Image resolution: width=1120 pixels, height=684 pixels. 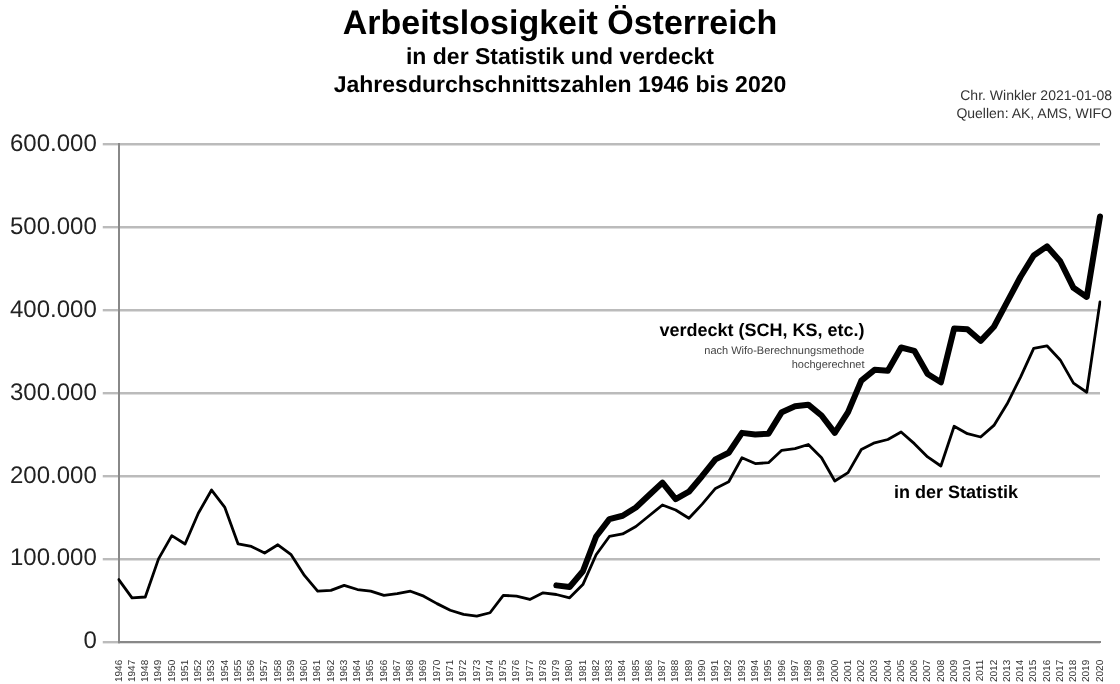 I want to click on series-label: in der Statistik, so click(x=956, y=491).